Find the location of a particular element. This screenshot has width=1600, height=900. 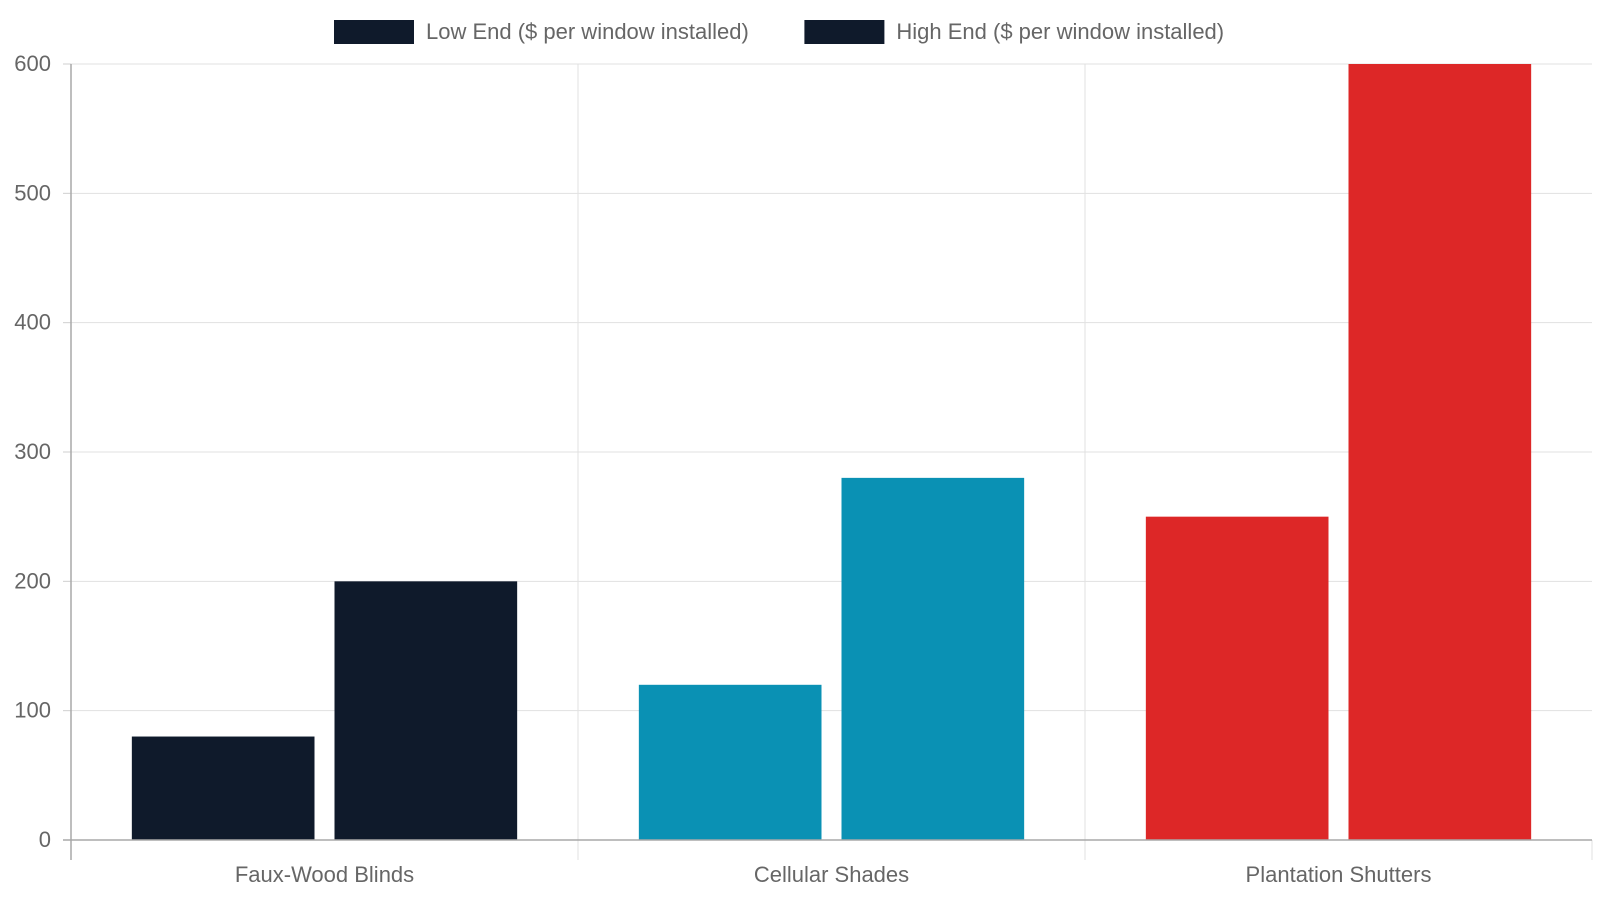

x-tick-label: Faux-Wood Blinds is located at coordinates (324, 874).